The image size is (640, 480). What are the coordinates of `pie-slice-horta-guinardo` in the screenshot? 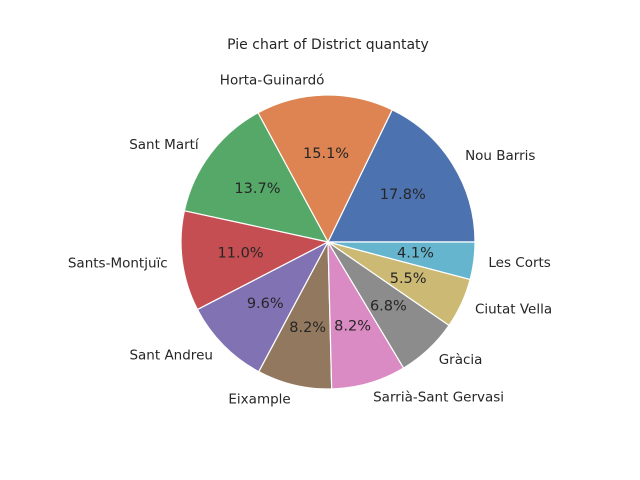 It's located at (325, 168).